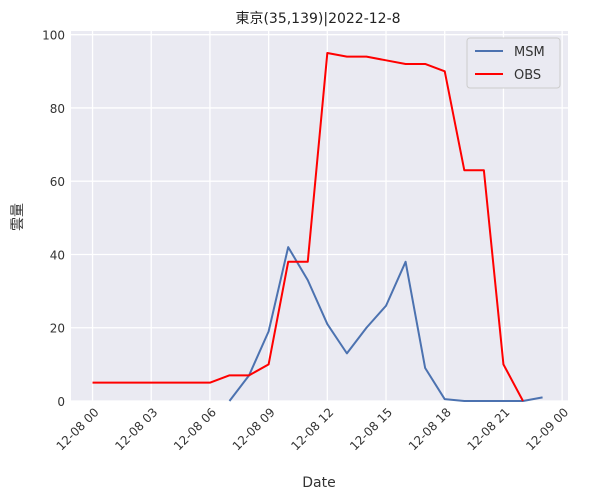 The height and width of the screenshot is (499, 599). Describe the element at coordinates (78, 429) in the screenshot. I see `x-tick-label: 12-08 00` at that location.